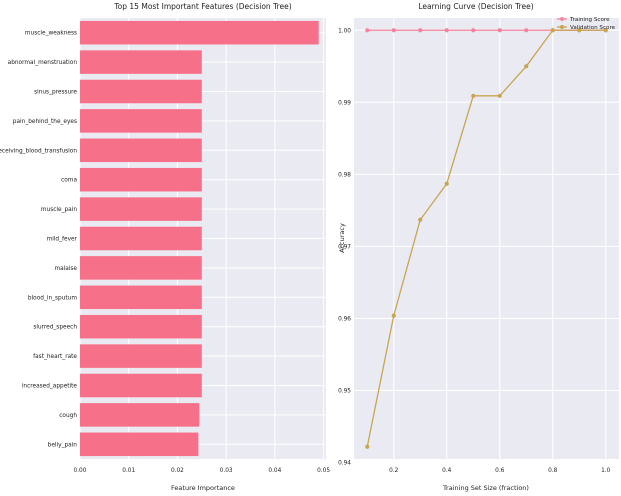 The image size is (621, 496). Describe the element at coordinates (55, 93) in the screenshot. I see `category-label: sinus_pressure` at that location.